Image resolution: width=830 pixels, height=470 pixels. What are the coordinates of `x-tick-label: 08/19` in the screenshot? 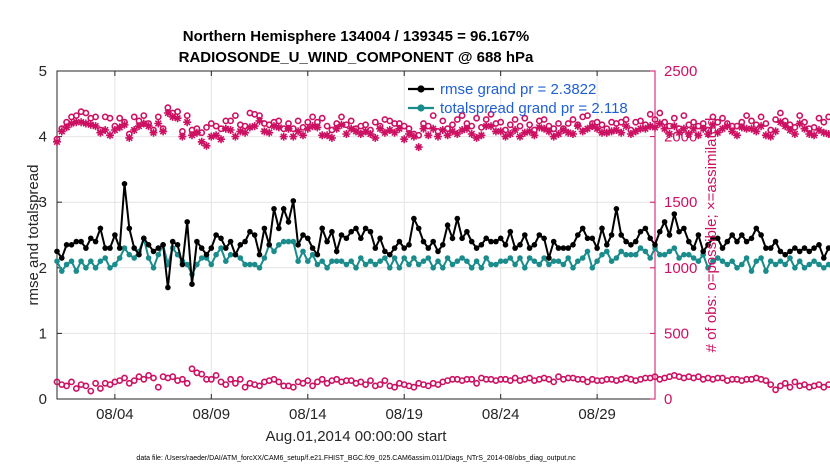 It's located at (404, 414).